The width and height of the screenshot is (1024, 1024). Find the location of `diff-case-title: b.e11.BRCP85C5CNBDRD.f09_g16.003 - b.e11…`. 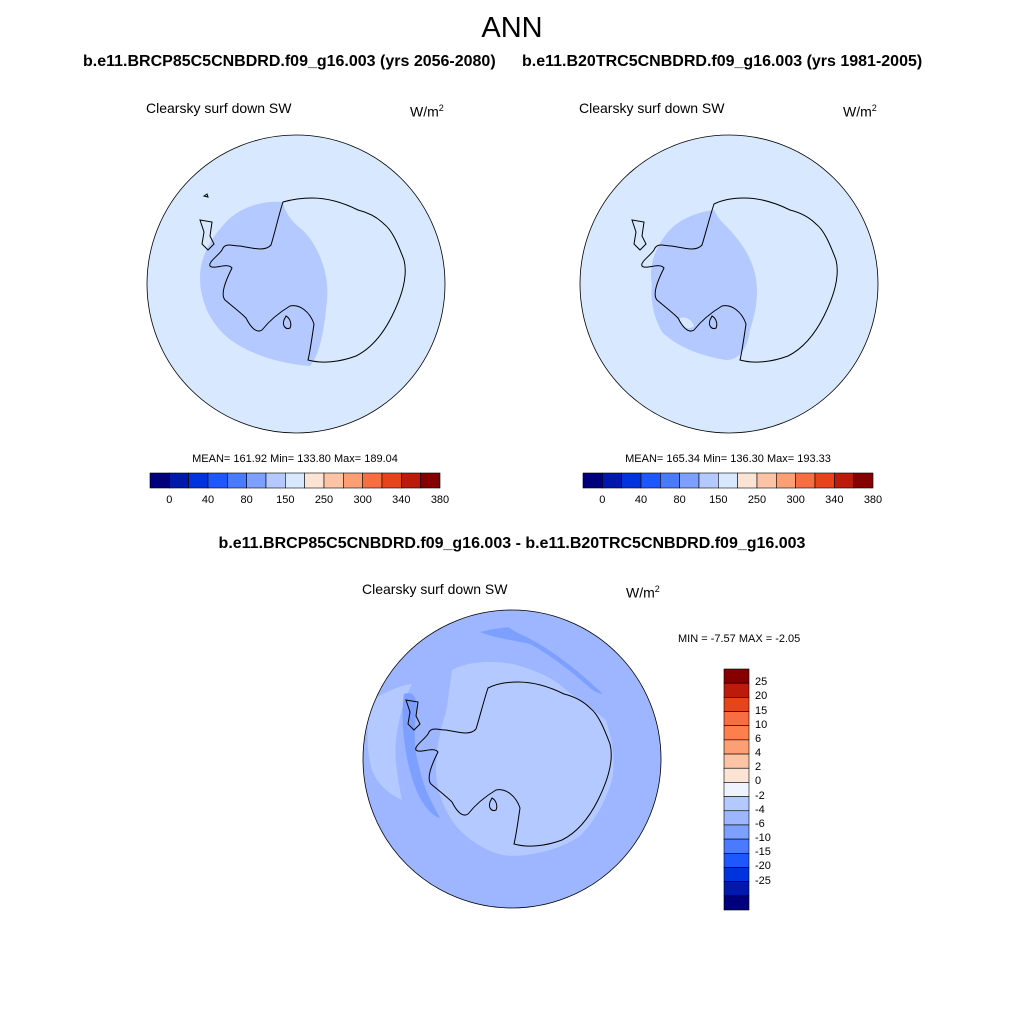

diff-case-title: b.e11.BRCP85C5CNBDRD.f09_g16.003 - b.e11… is located at coordinates (512, 543).